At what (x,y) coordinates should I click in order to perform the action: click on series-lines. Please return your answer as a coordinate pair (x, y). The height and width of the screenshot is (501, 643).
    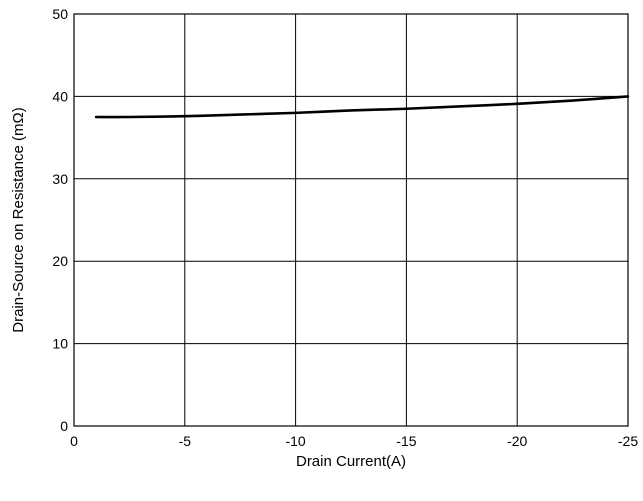
    Looking at the image, I should click on (362, 107).